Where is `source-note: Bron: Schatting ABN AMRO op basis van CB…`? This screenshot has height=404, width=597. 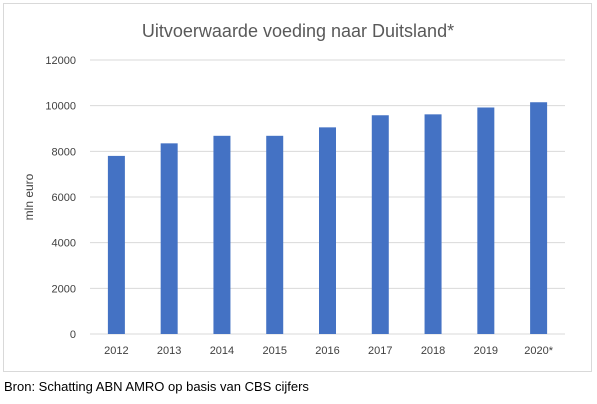 source-note: Bron: Schatting ABN AMRO op basis van CB… is located at coordinates (156, 386).